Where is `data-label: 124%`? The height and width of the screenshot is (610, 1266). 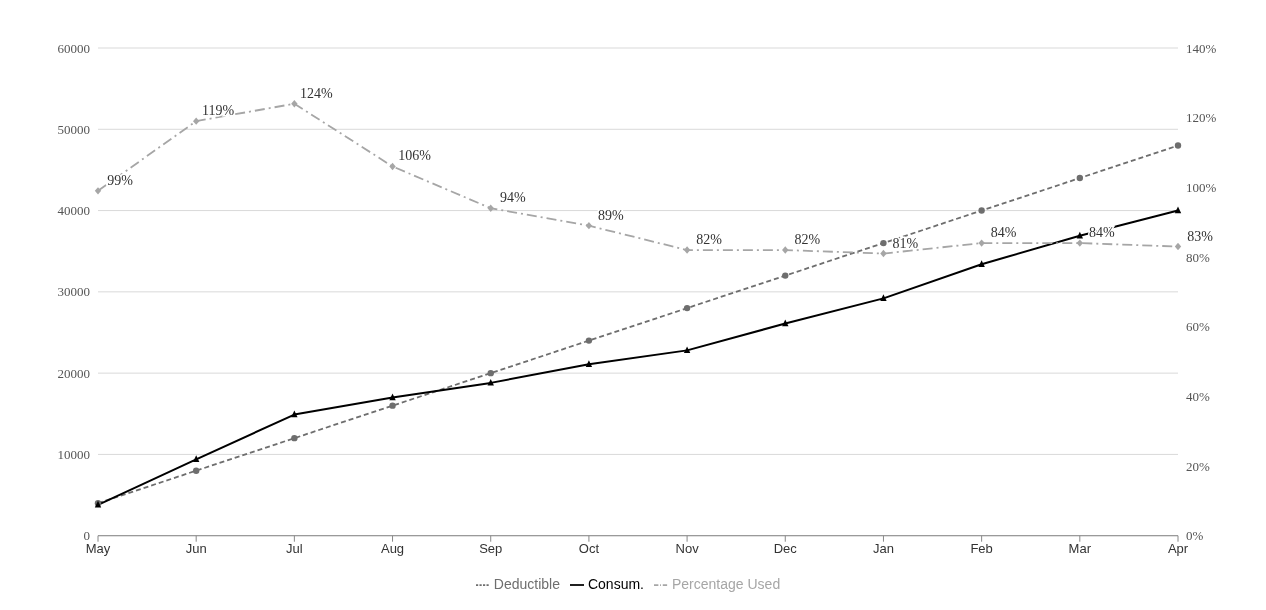 data-label: 124% is located at coordinates (317, 93).